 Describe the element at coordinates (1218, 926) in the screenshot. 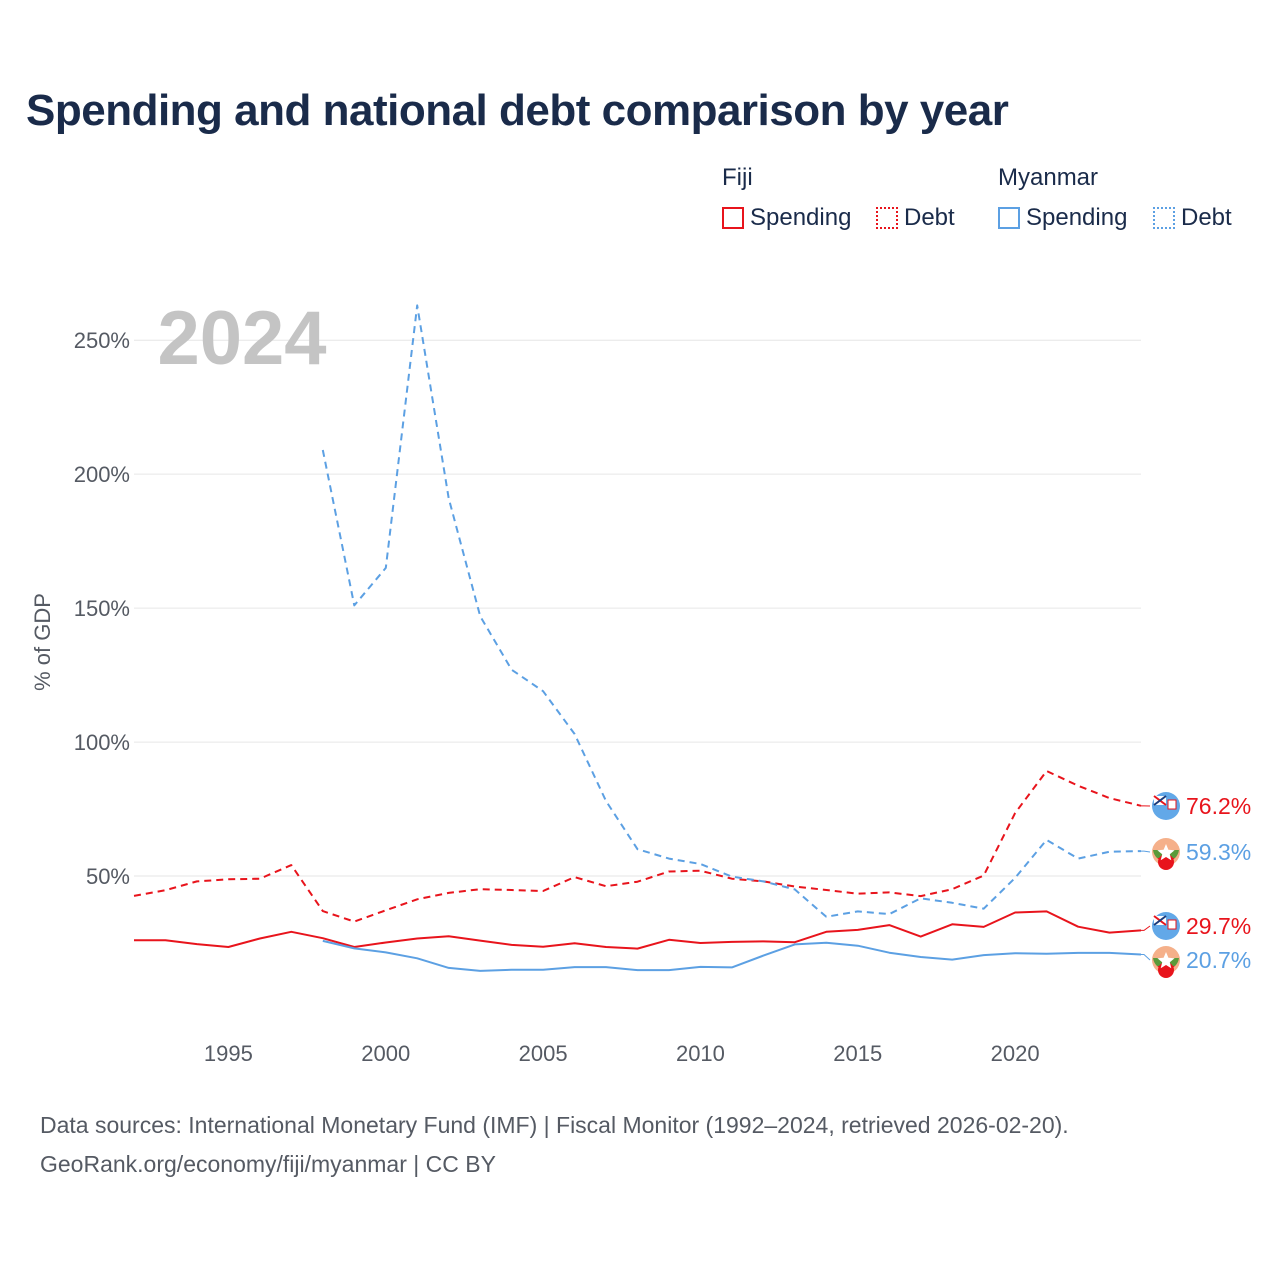

I see `end-value-label: 29.7%` at that location.